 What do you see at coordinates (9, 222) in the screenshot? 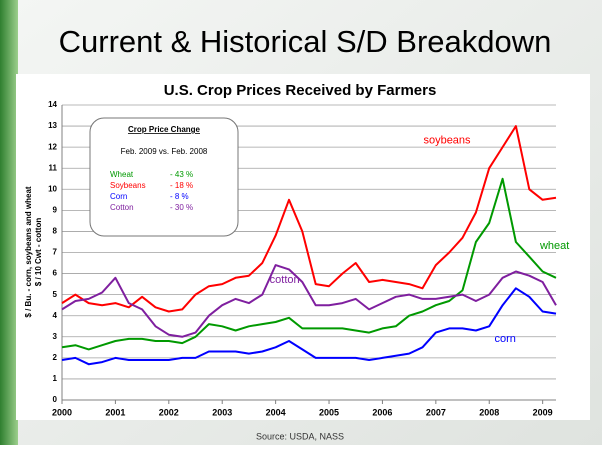
I see `slide-band` at bounding box center [9, 222].